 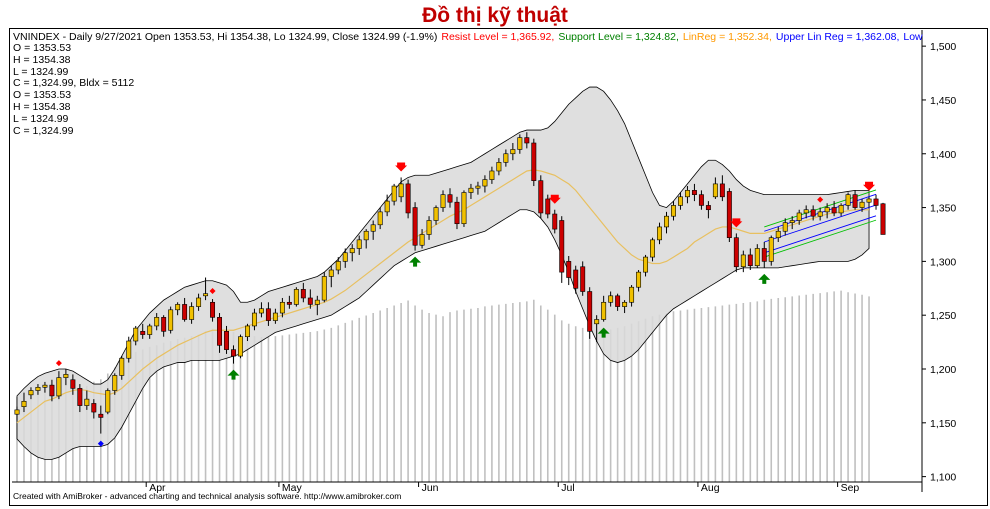 What do you see at coordinates (495, 15) in the screenshot?
I see `page-title: Đồ thị kỹ thuật` at bounding box center [495, 15].